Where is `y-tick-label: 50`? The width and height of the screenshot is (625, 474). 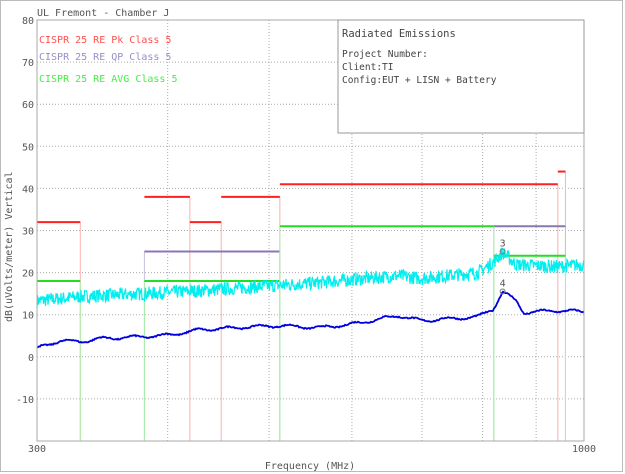
y-tick-label: 50 is located at coordinates (28, 147).